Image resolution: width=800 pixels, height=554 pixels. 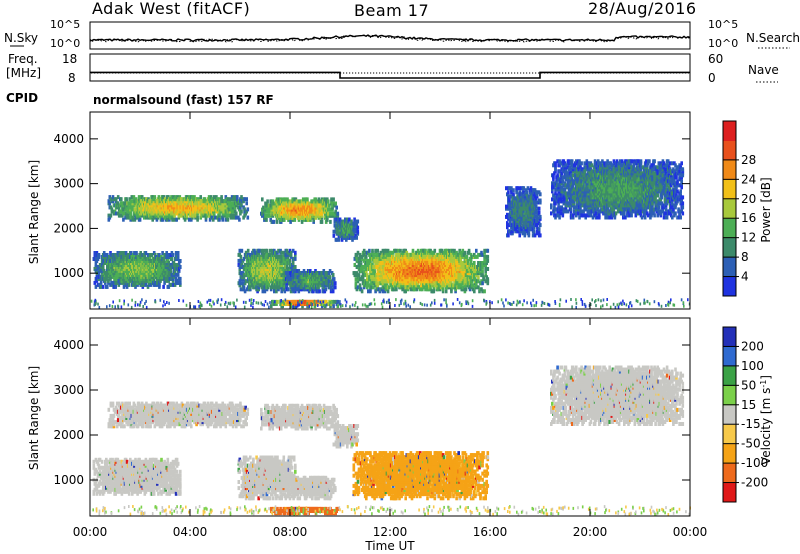 What do you see at coordinates (23, 73) in the screenshot?
I see `freq-left-label-2: [MHz]` at bounding box center [23, 73].